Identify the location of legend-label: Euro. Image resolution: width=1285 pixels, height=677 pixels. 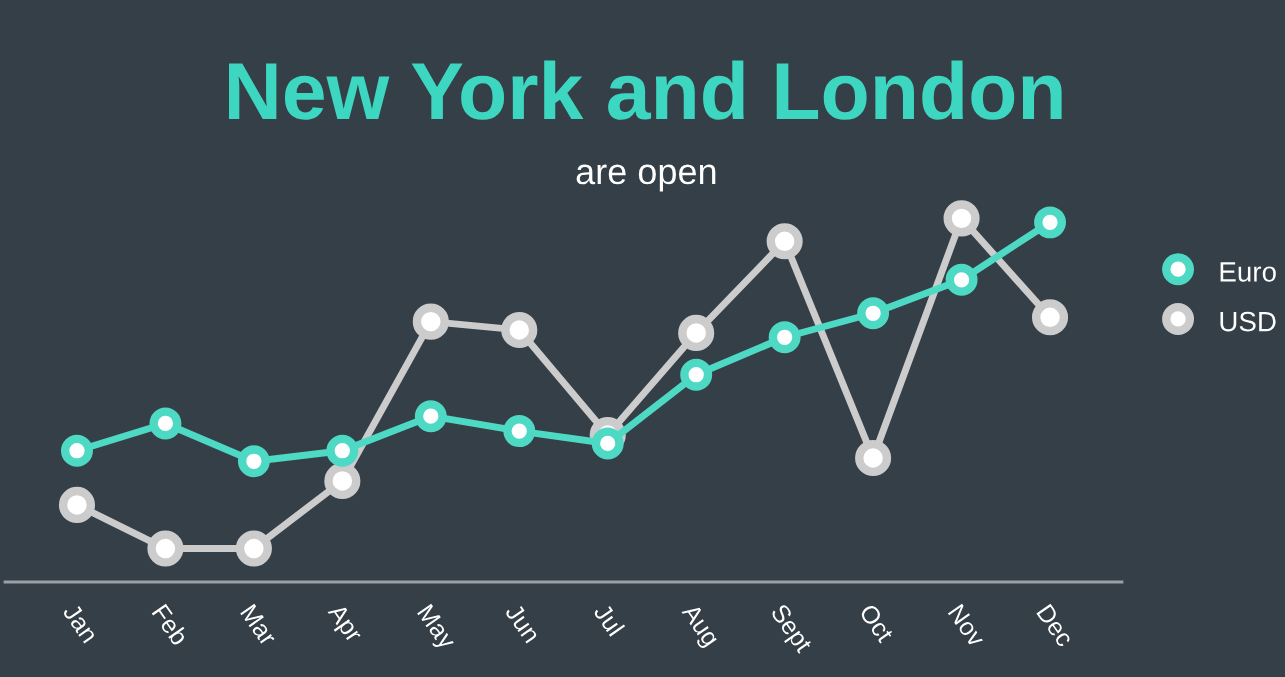
(1248, 272).